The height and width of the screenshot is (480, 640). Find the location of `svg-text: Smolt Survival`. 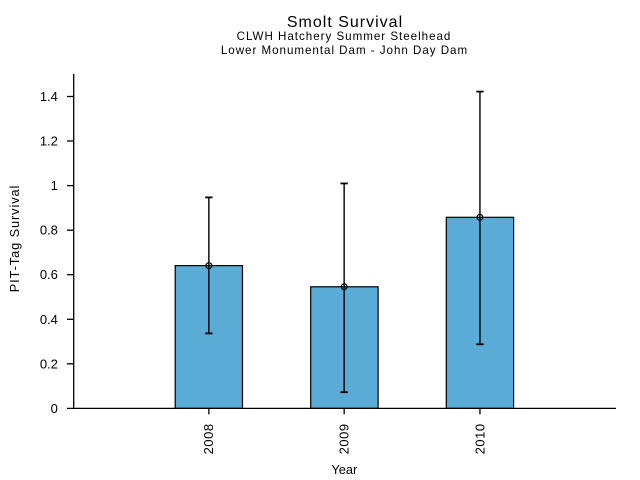

svg-text: Smolt Survival is located at coordinates (345, 22).